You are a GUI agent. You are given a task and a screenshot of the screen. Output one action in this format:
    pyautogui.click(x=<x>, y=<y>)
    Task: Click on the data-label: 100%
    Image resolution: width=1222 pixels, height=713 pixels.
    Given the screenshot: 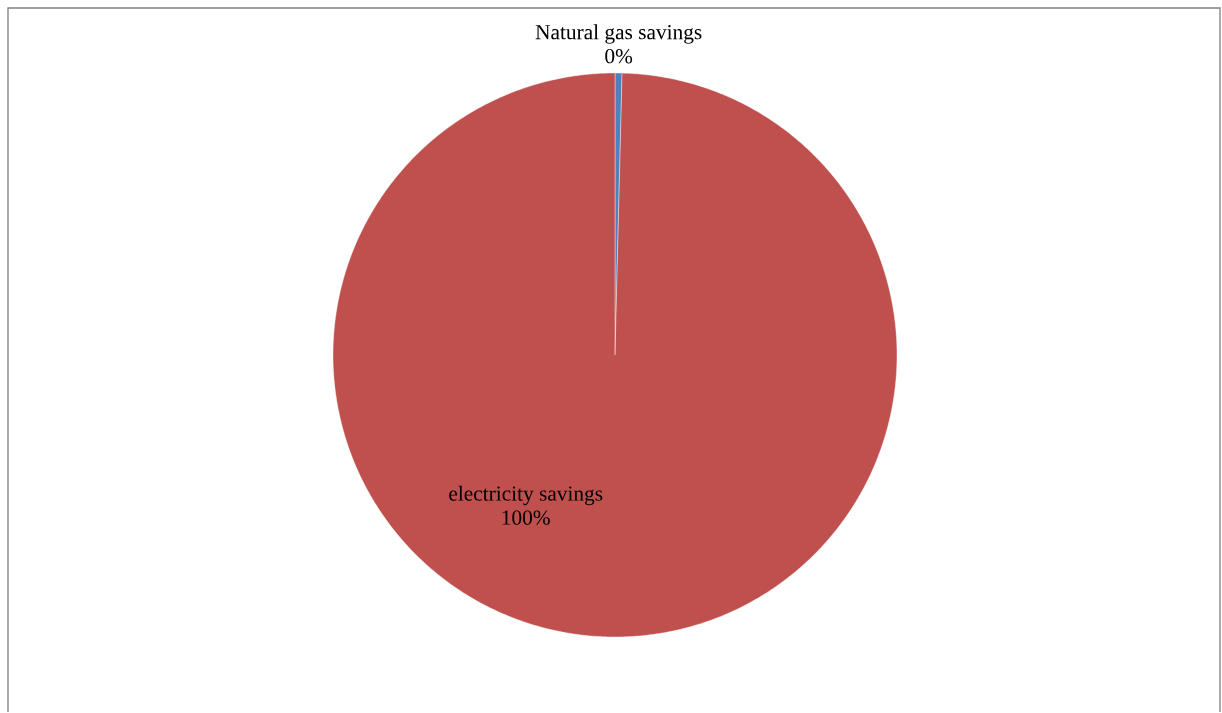 What is the action you would take?
    pyautogui.click(x=526, y=517)
    